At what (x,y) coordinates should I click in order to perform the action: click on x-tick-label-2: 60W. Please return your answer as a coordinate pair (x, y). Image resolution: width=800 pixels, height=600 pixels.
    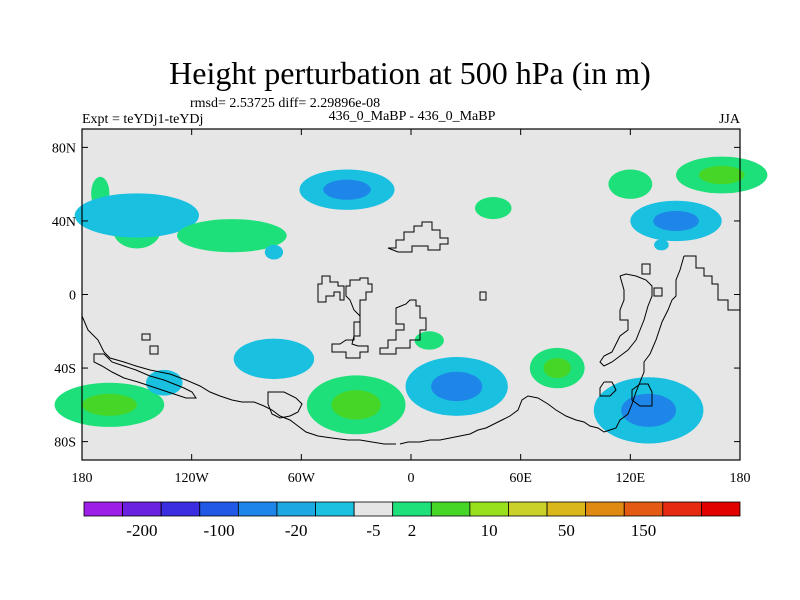
    Looking at the image, I should click on (302, 478).